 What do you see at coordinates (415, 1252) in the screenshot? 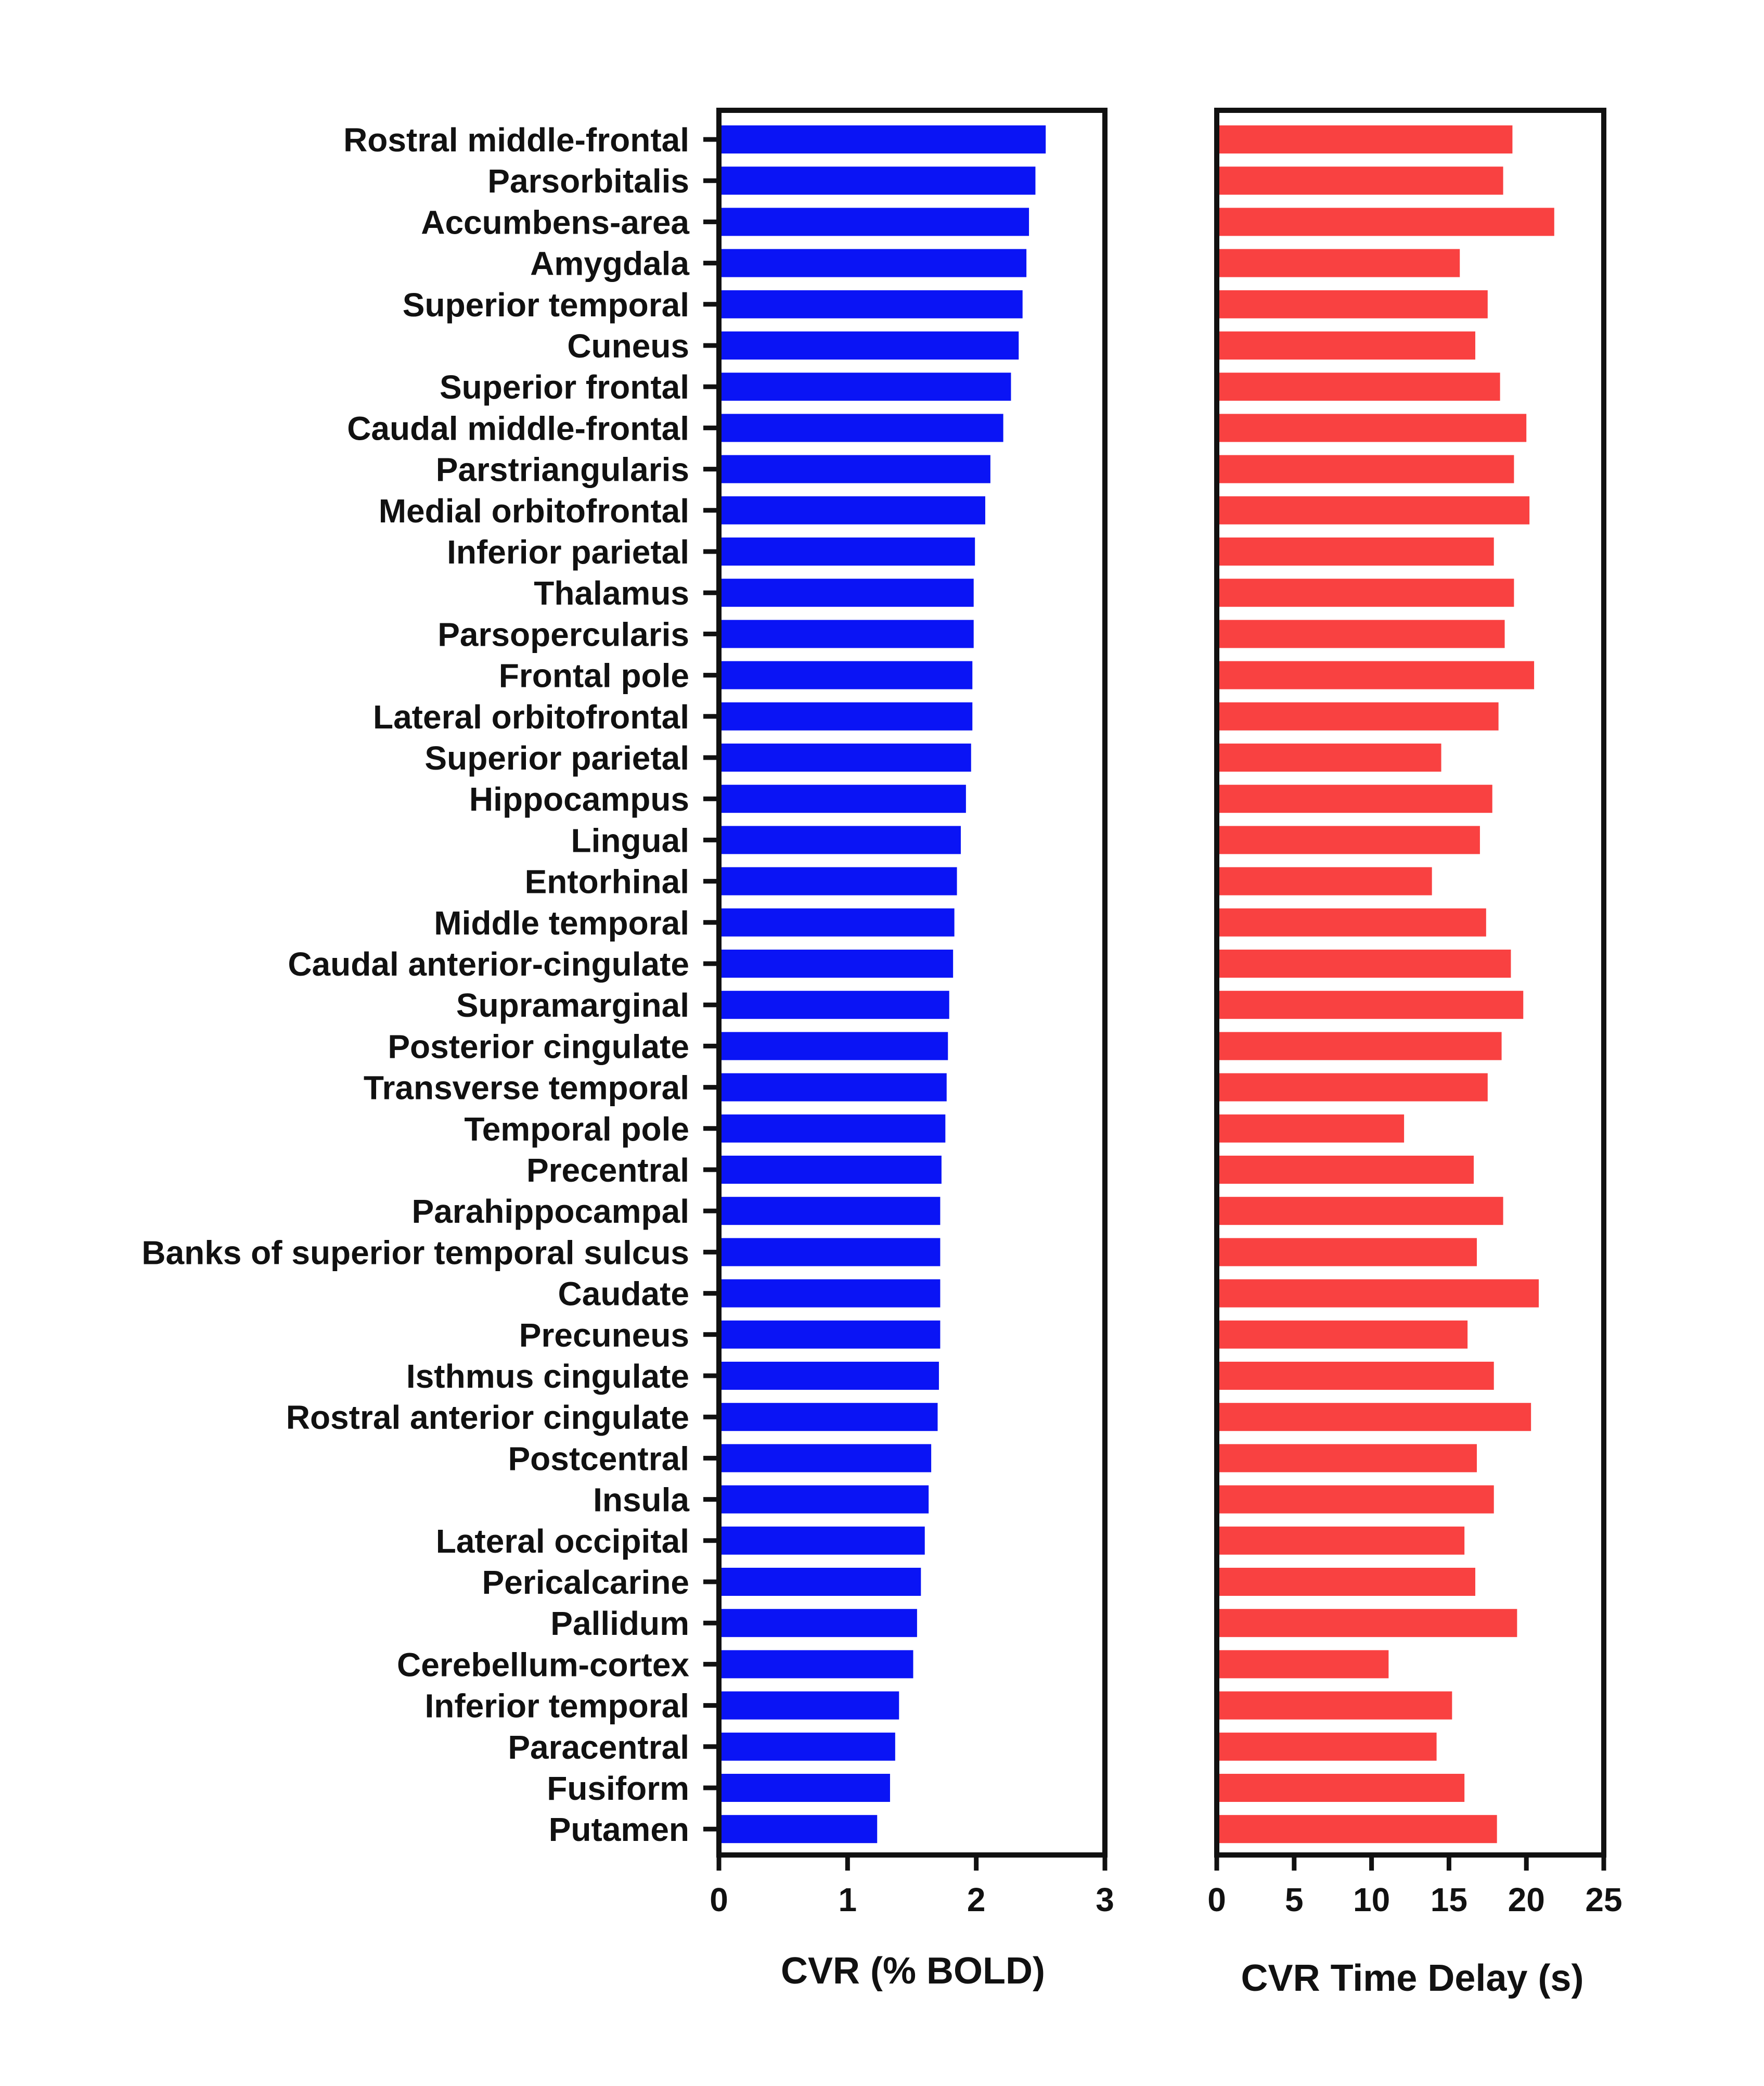
I see `category-label-27: Banks of superior temporal sulcus` at bounding box center [415, 1252].